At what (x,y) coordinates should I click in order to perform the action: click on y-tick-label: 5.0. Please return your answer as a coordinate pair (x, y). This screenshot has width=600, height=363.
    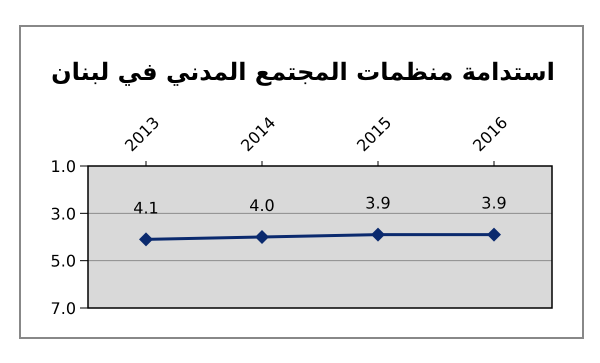
    Looking at the image, I should click on (63, 261).